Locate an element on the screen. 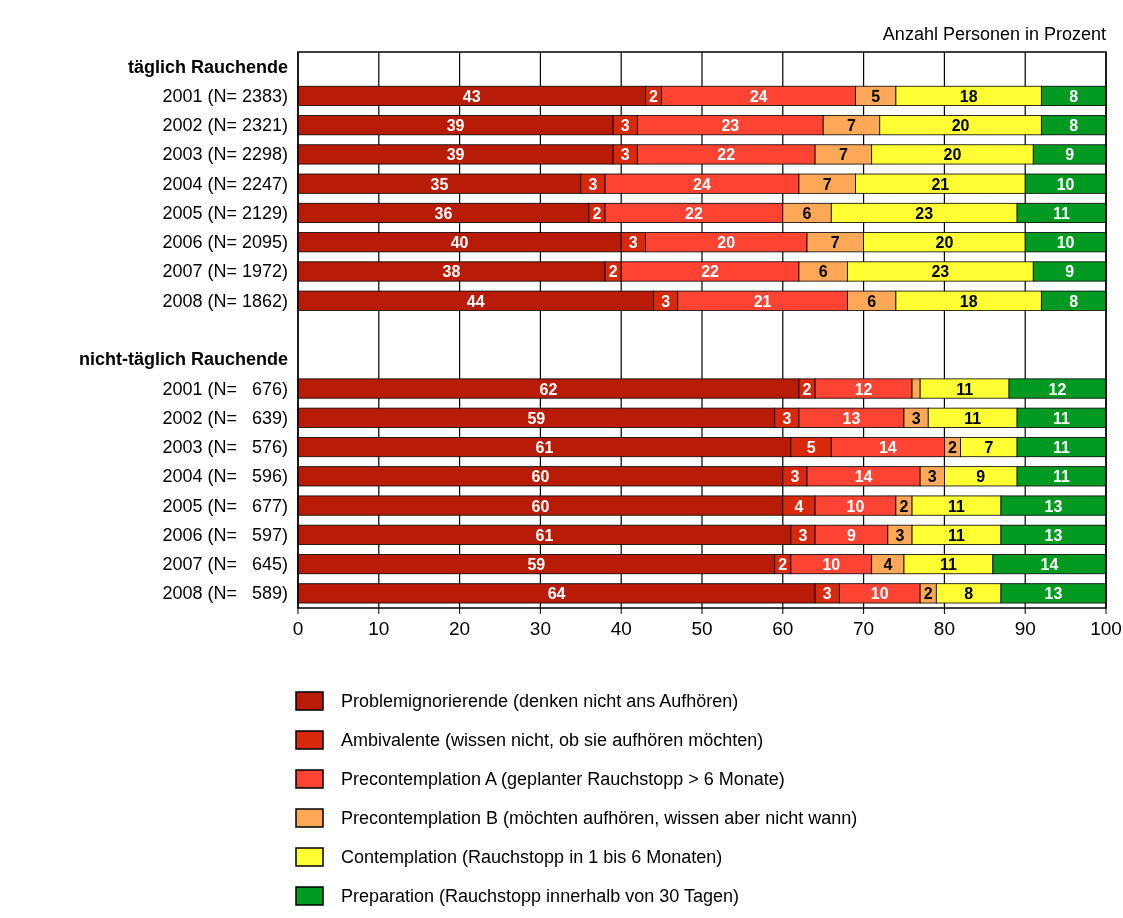 The height and width of the screenshot is (918, 1123). legend-label: Preparation (Rauchstopp innerhalb von 30 Tagen) is located at coordinates (540, 896).